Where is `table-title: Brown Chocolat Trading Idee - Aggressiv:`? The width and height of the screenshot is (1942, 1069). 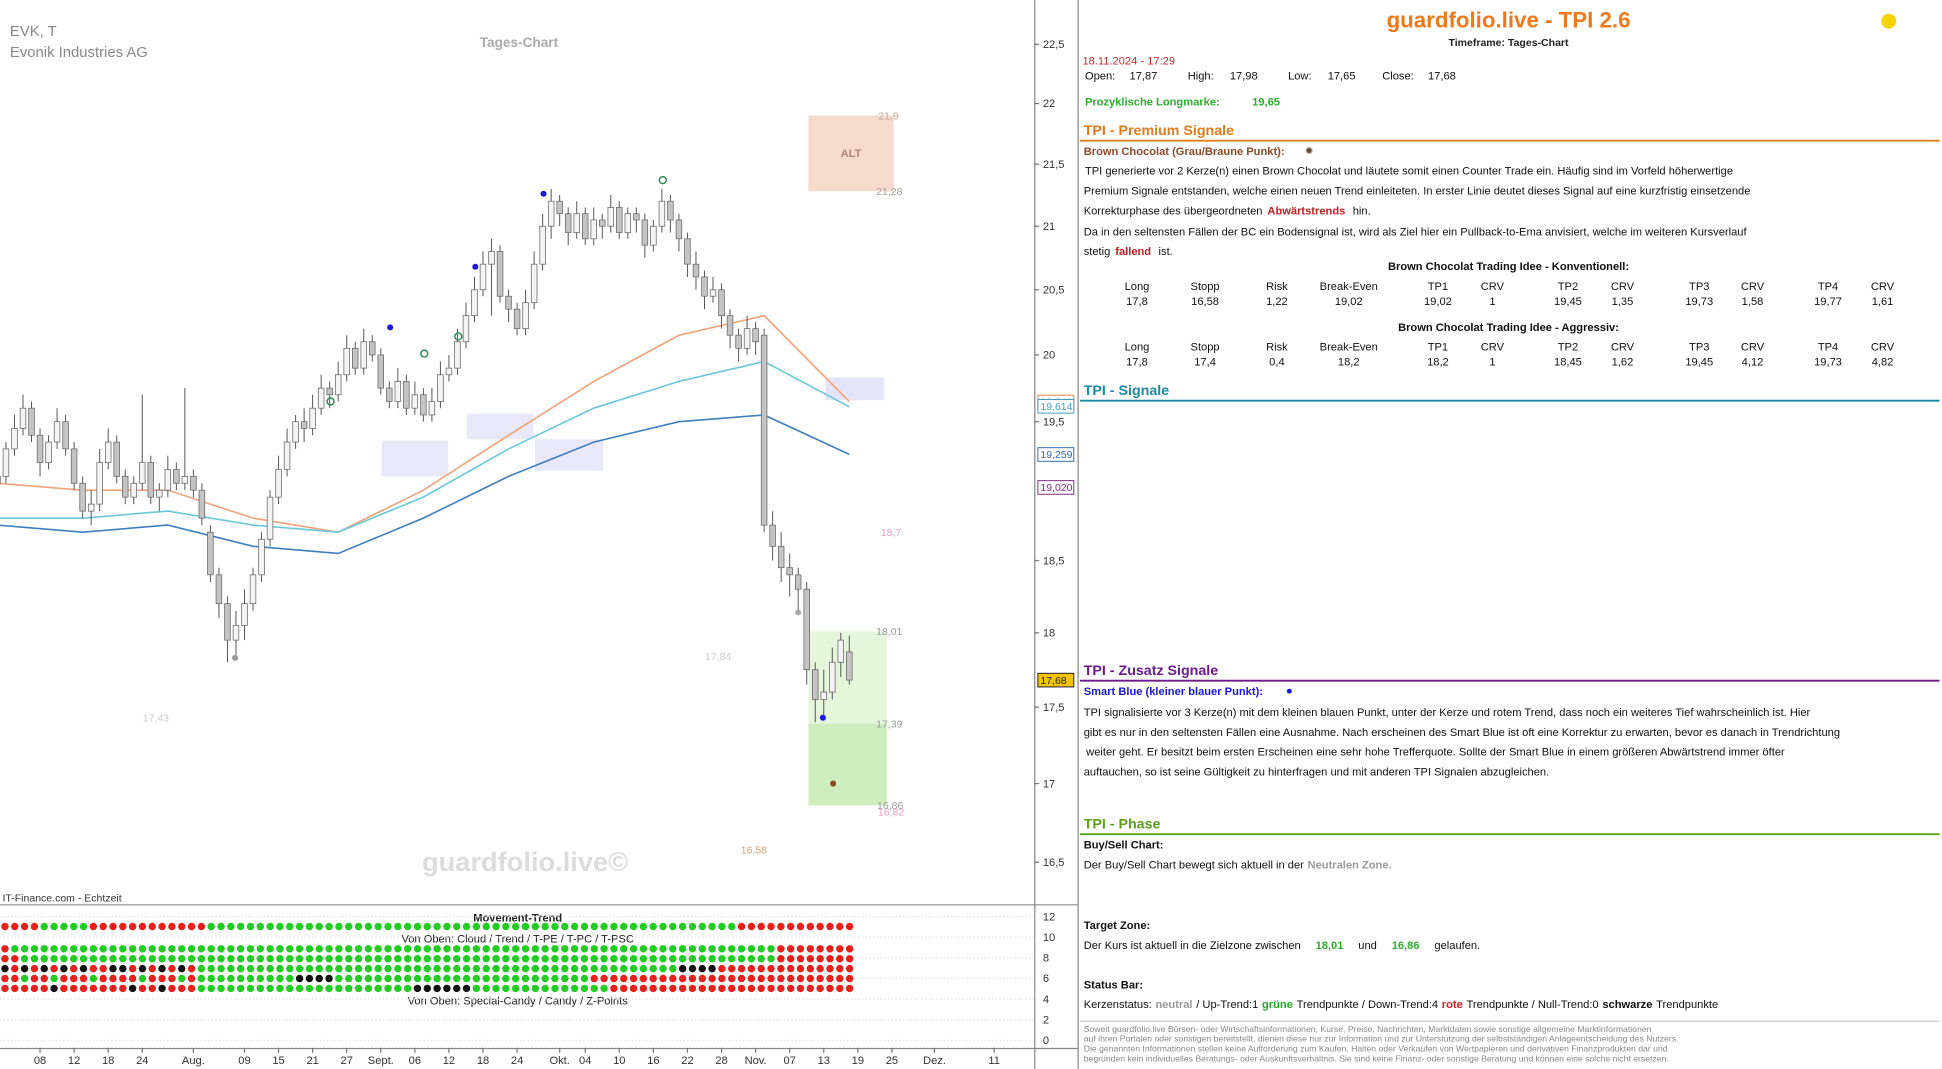
table-title: Brown Chocolat Trading Idee - Aggressiv: is located at coordinates (1508, 328).